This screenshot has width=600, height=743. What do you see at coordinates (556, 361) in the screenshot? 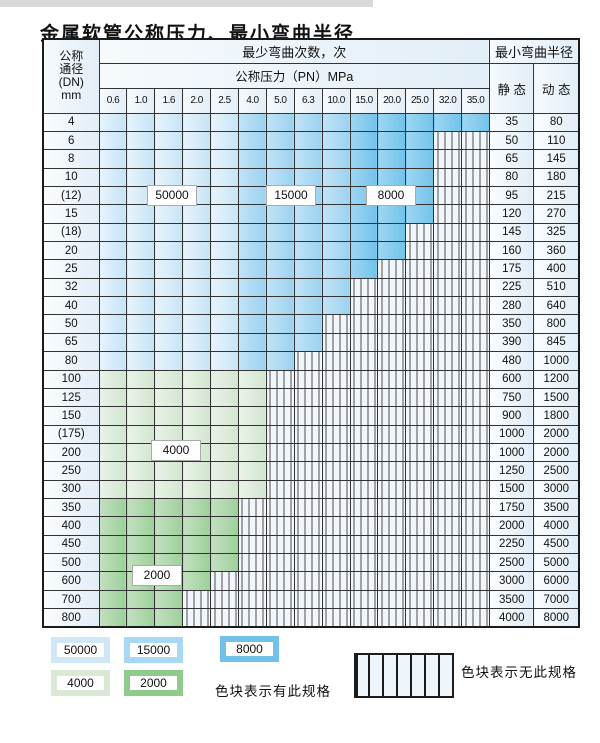
I see `dynamic-radius-cell: 1000` at bounding box center [556, 361].